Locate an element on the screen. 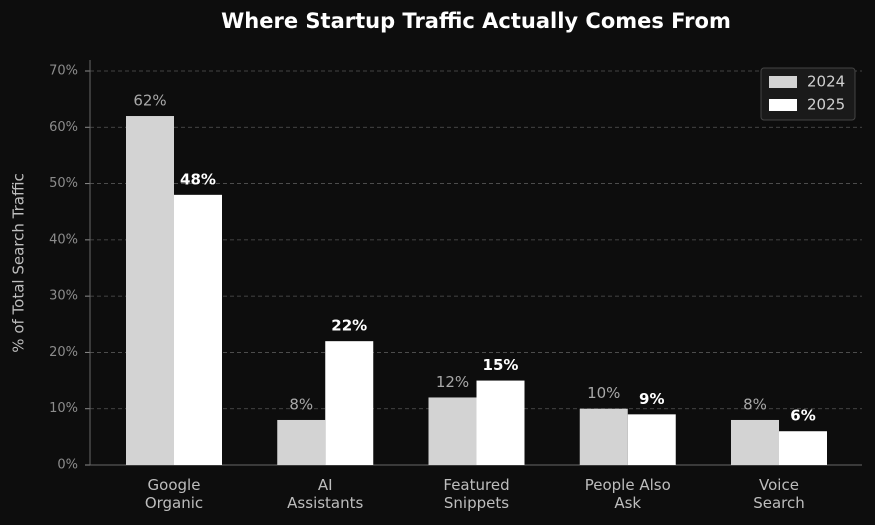 The height and width of the screenshot is (525, 875). y-axis-label: % of Total Search Traffic is located at coordinates (19, 262).